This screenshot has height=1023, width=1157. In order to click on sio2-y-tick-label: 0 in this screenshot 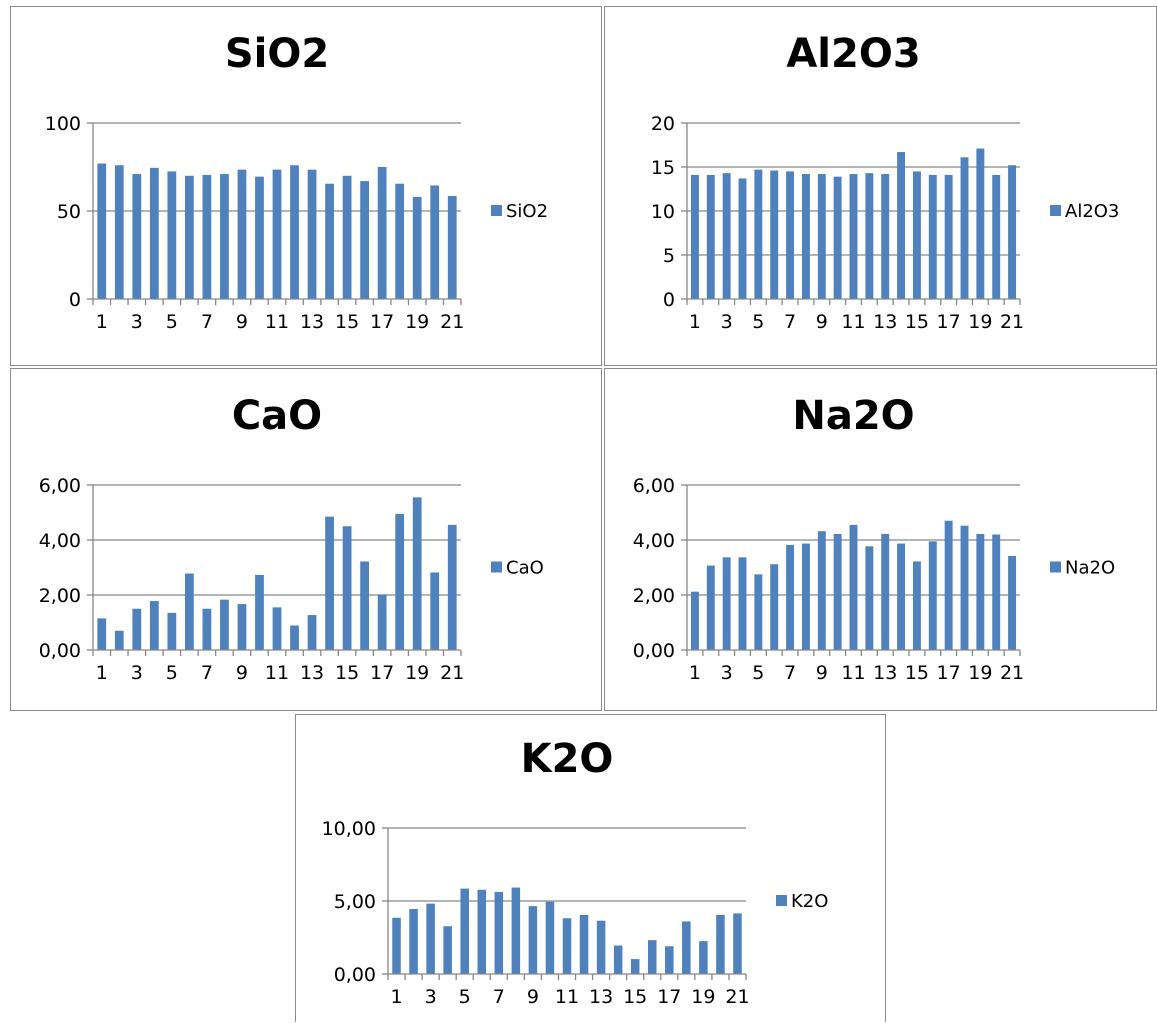, I will do `click(75, 300)`.